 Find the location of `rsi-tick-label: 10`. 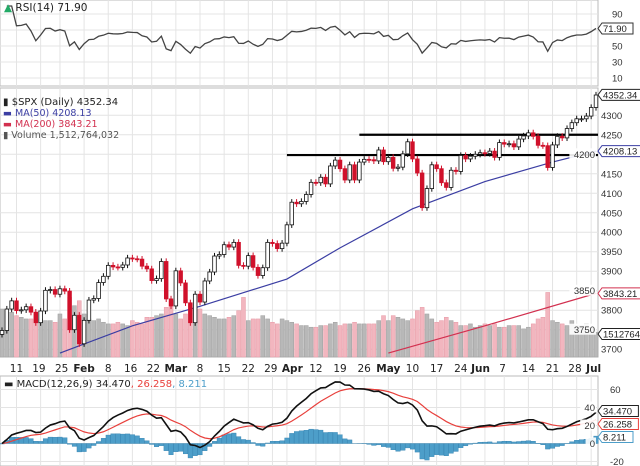

rsi-tick-label: 10 is located at coordinates (617, 79).